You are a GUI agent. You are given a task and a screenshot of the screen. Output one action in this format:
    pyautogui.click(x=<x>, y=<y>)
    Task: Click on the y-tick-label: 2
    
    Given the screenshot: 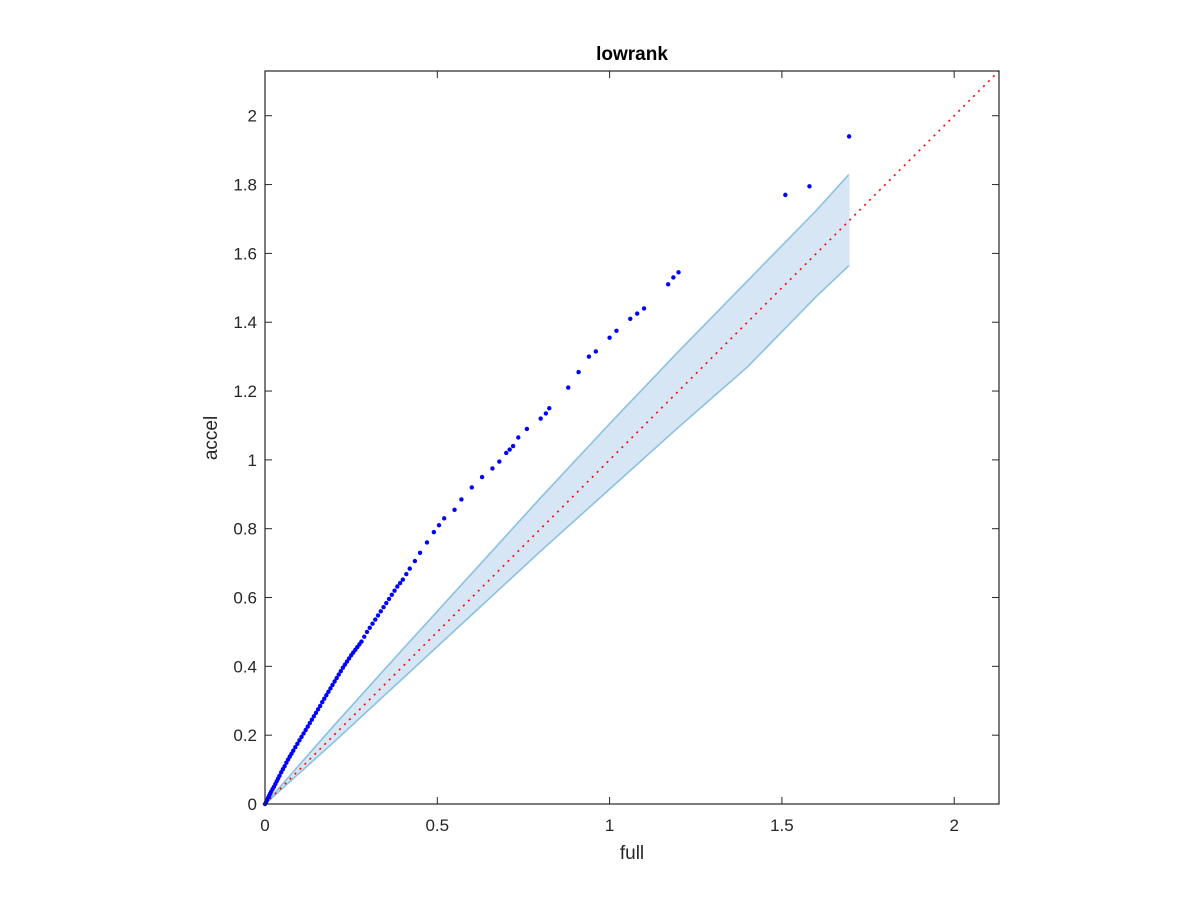 What is the action you would take?
    pyautogui.click(x=252, y=116)
    